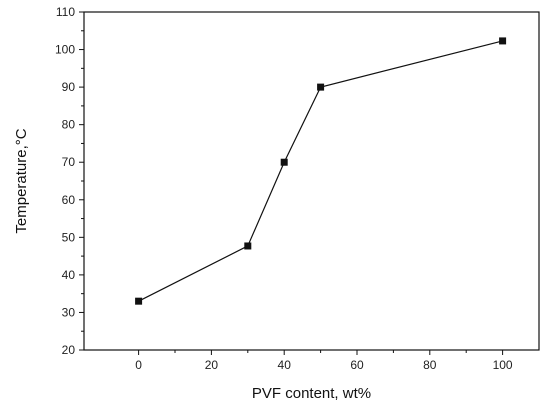 The width and height of the screenshot is (550, 410). I want to click on y-tick-label-110: 110, so click(65, 12).